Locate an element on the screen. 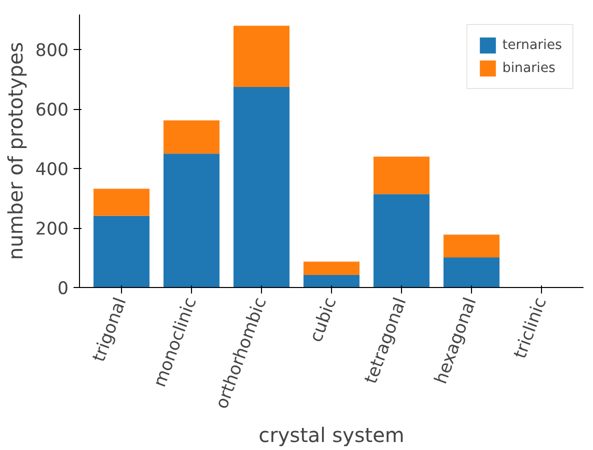 This screenshot has height=450, width=593. legend-label: binaries is located at coordinates (529, 68).